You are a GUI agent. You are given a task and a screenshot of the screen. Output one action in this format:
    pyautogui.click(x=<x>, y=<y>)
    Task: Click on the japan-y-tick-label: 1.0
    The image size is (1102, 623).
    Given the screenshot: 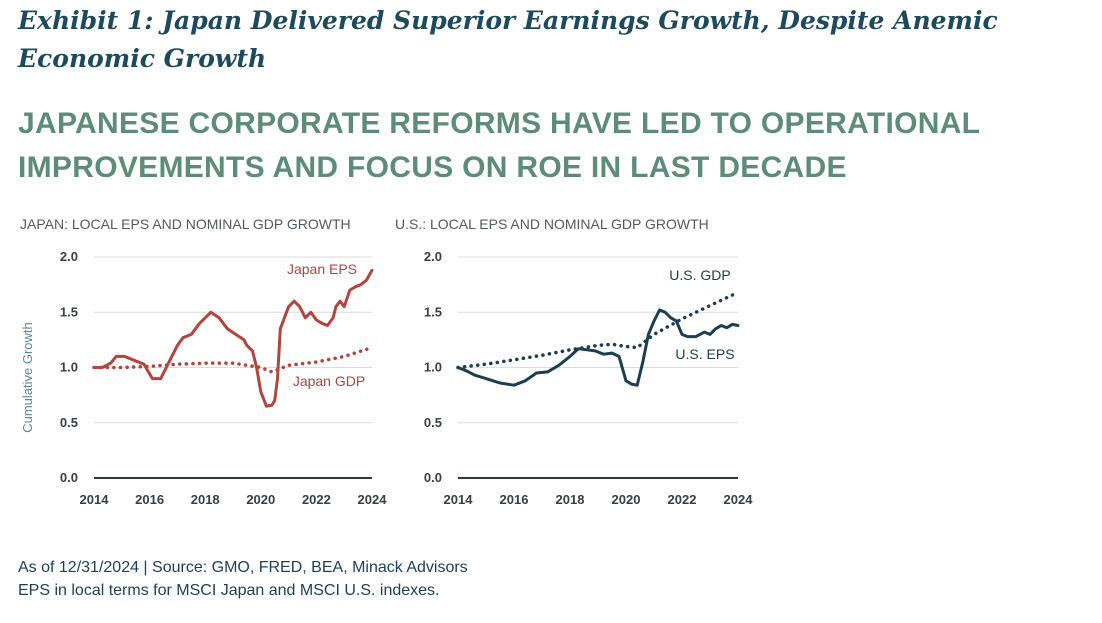 What is the action you would take?
    pyautogui.click(x=69, y=367)
    